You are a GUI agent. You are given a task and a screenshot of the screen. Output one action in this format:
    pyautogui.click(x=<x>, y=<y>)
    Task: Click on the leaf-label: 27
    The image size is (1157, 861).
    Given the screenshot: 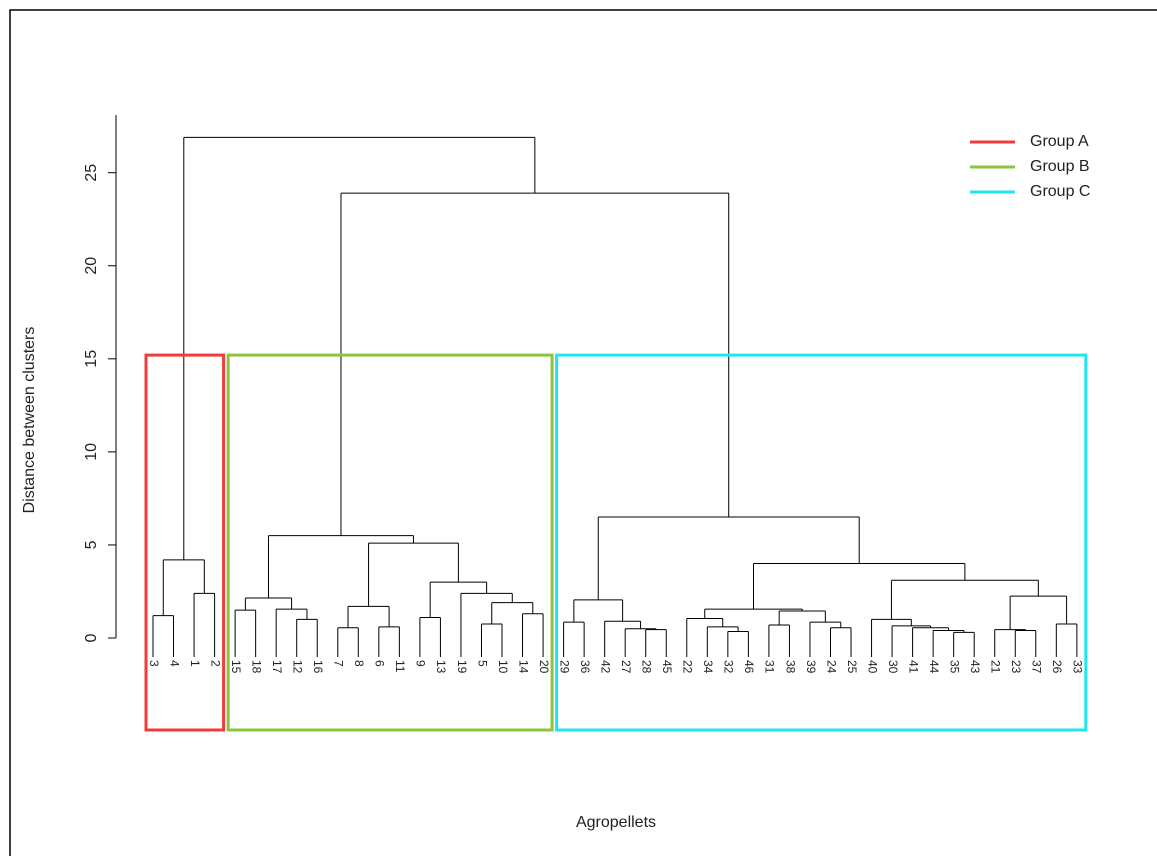 What is the action you would take?
    pyautogui.click(x=626, y=667)
    